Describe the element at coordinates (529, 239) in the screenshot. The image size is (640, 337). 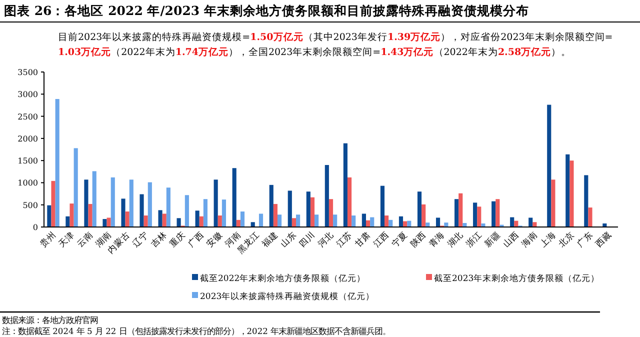
I see `x-tick-label: 海南` at that location.